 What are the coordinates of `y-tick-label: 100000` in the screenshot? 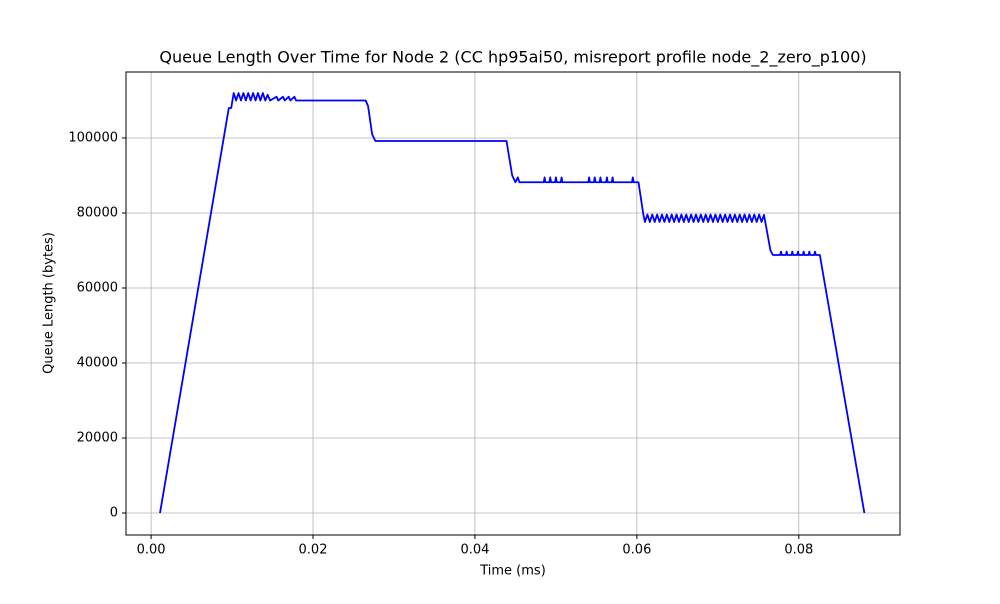 It's located at (93, 137).